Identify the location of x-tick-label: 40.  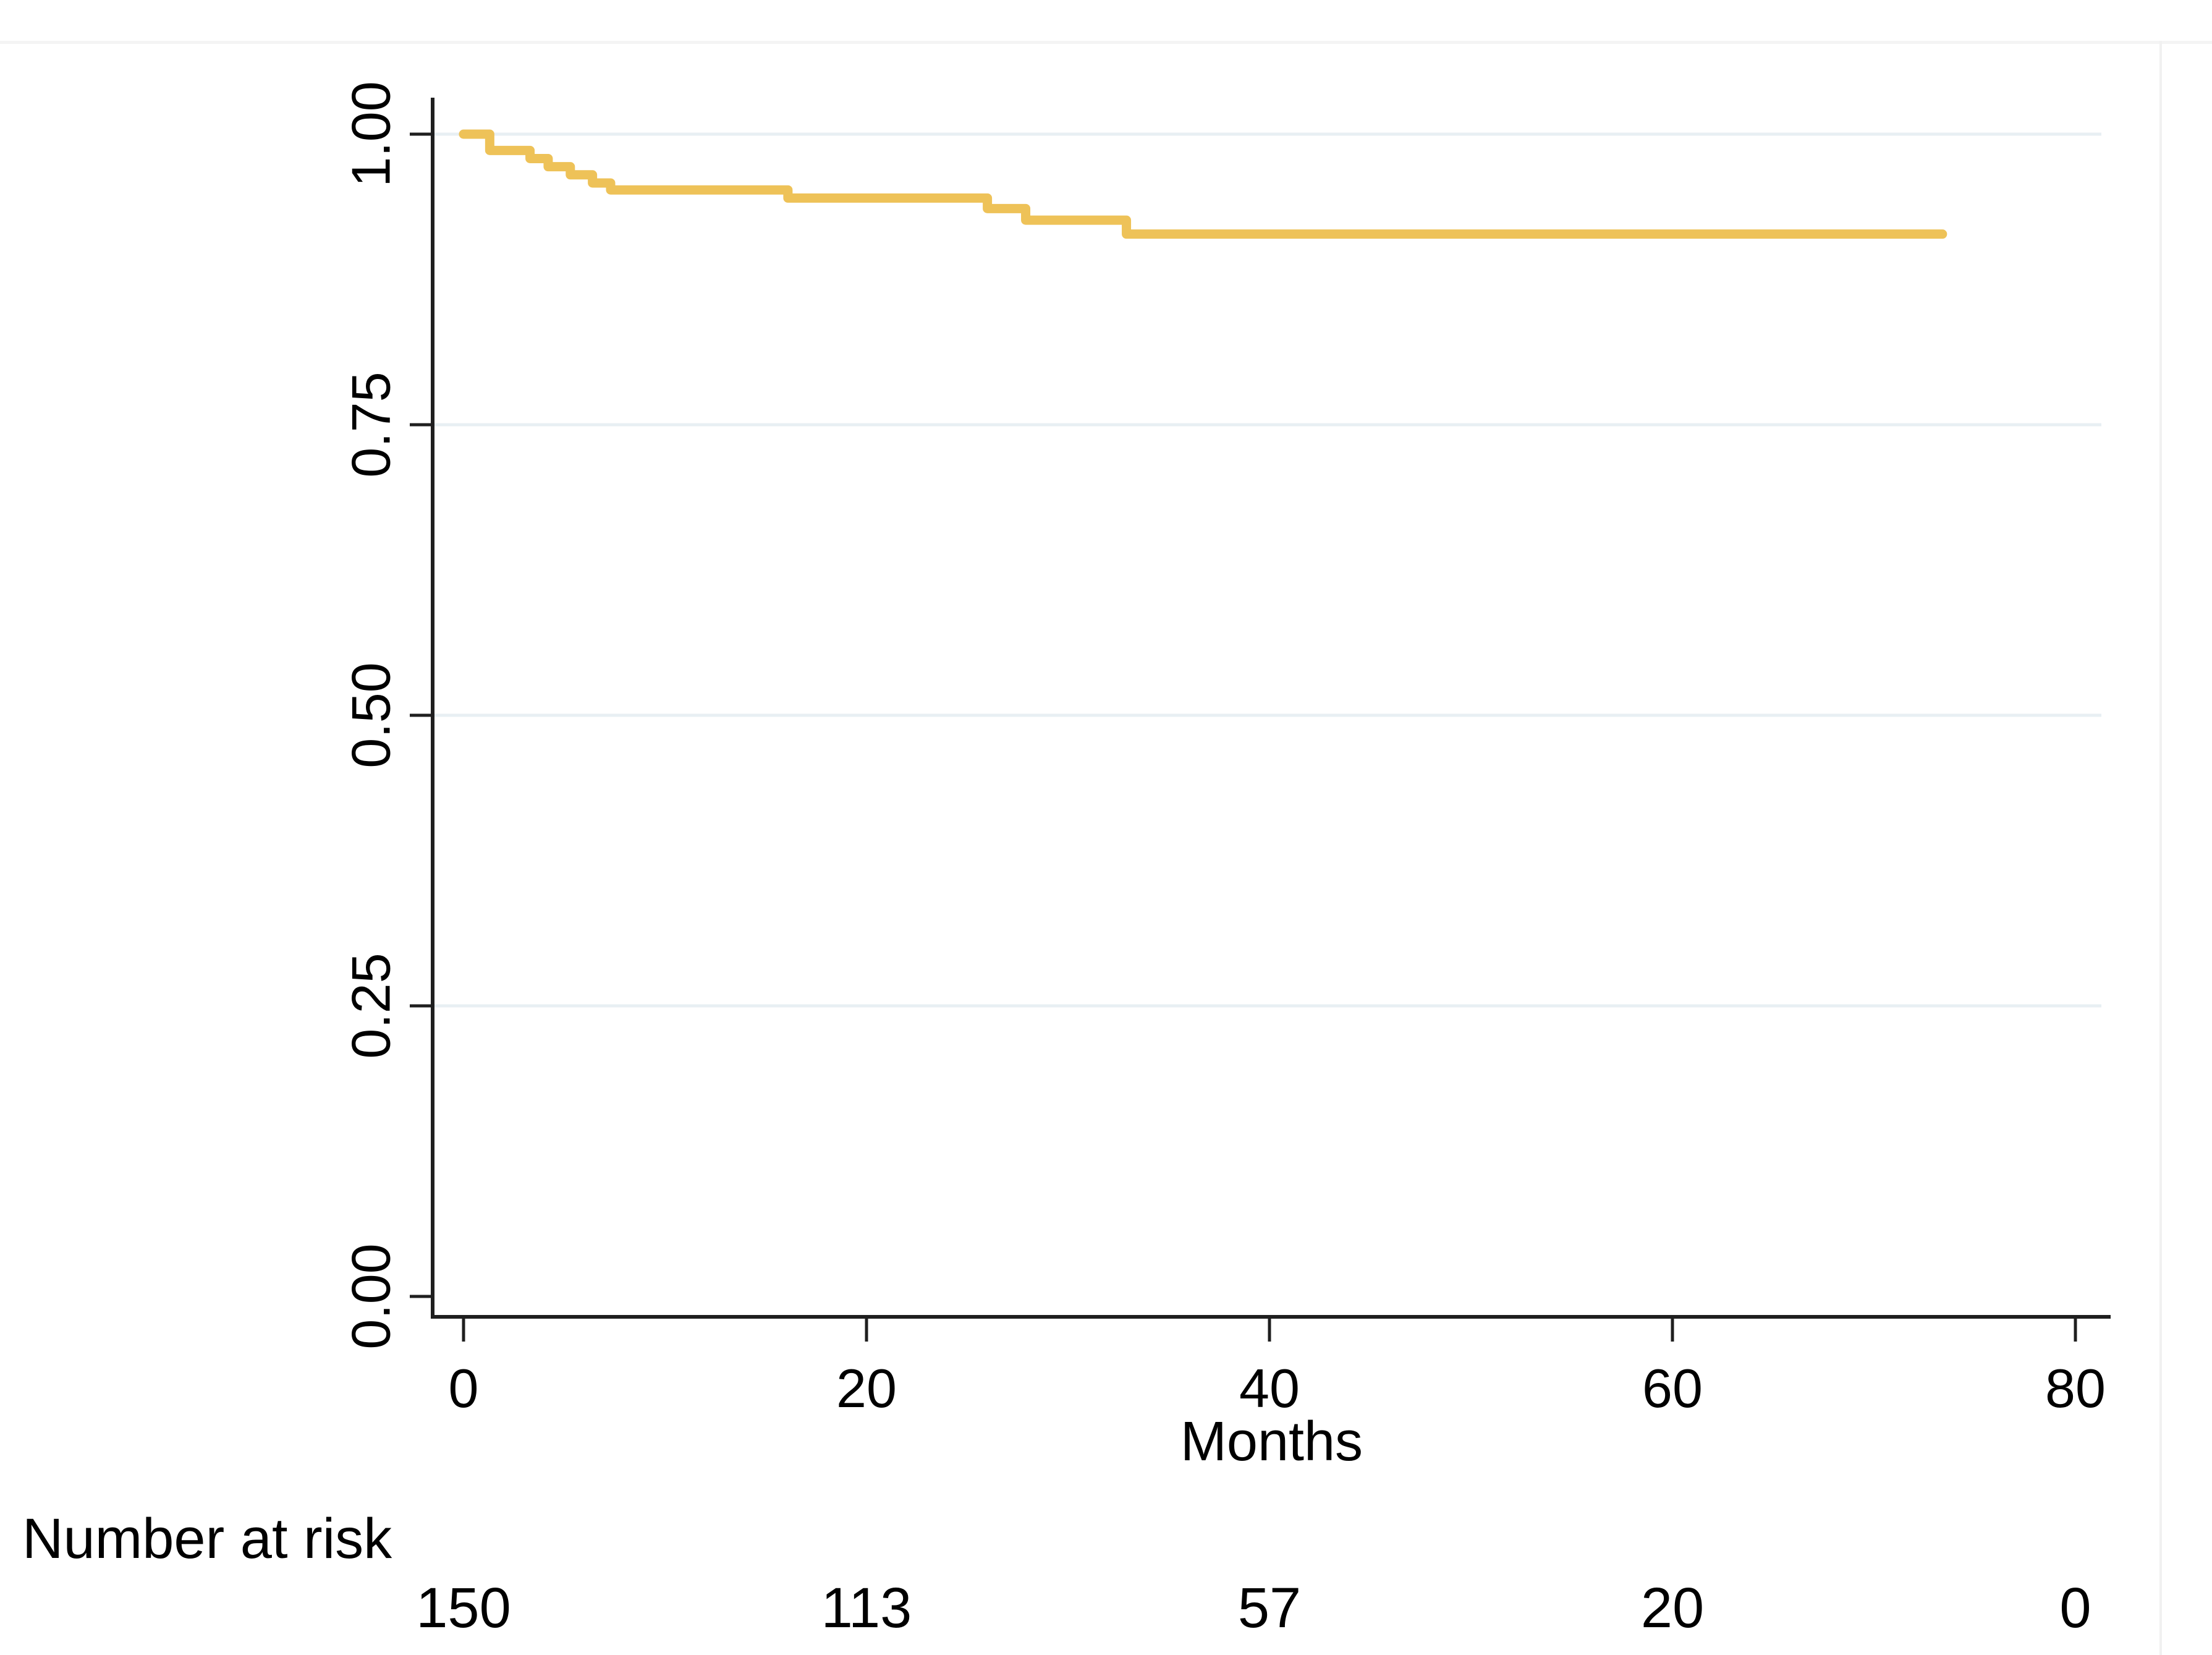
(1270, 1389).